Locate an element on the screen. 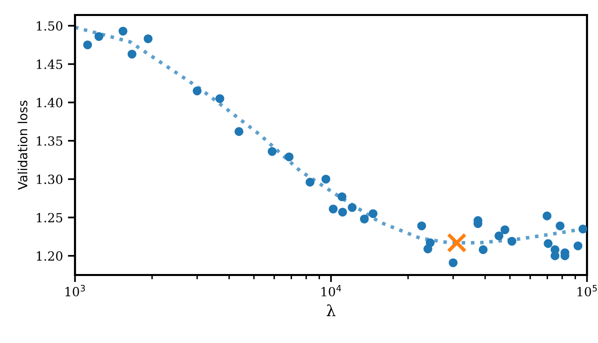 The height and width of the screenshot is (343, 598). y-tick-label: 1.25 is located at coordinates (49, 217).